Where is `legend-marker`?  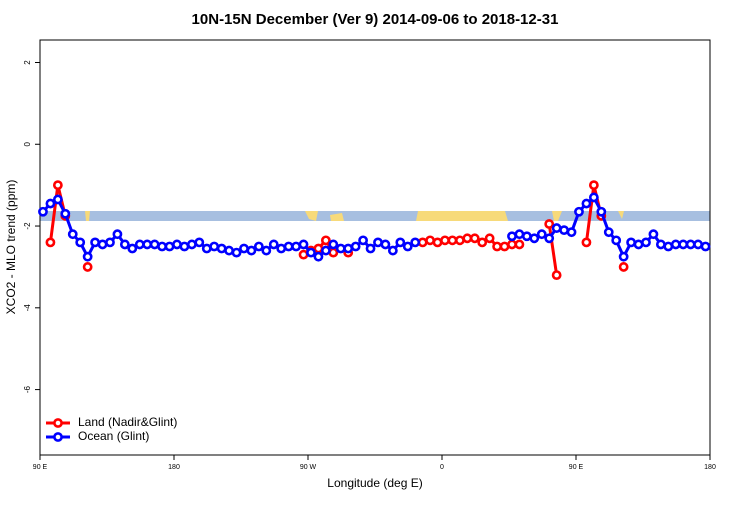 legend-marker is located at coordinates (58, 423).